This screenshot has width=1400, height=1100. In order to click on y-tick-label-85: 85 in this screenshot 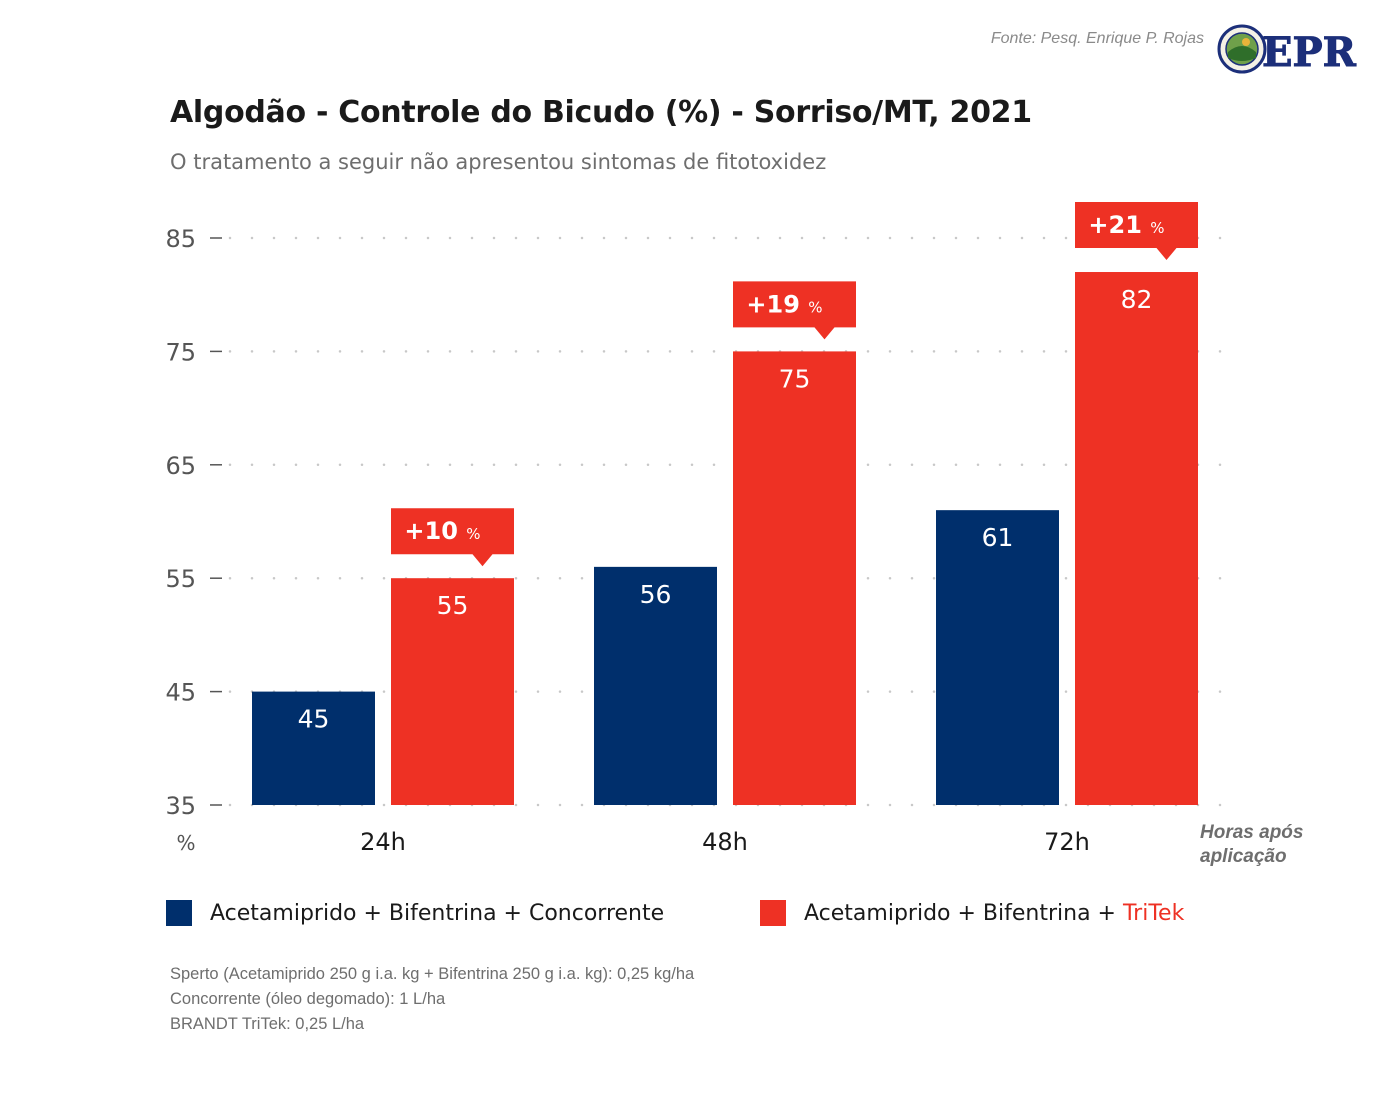, I will do `click(180, 239)`.